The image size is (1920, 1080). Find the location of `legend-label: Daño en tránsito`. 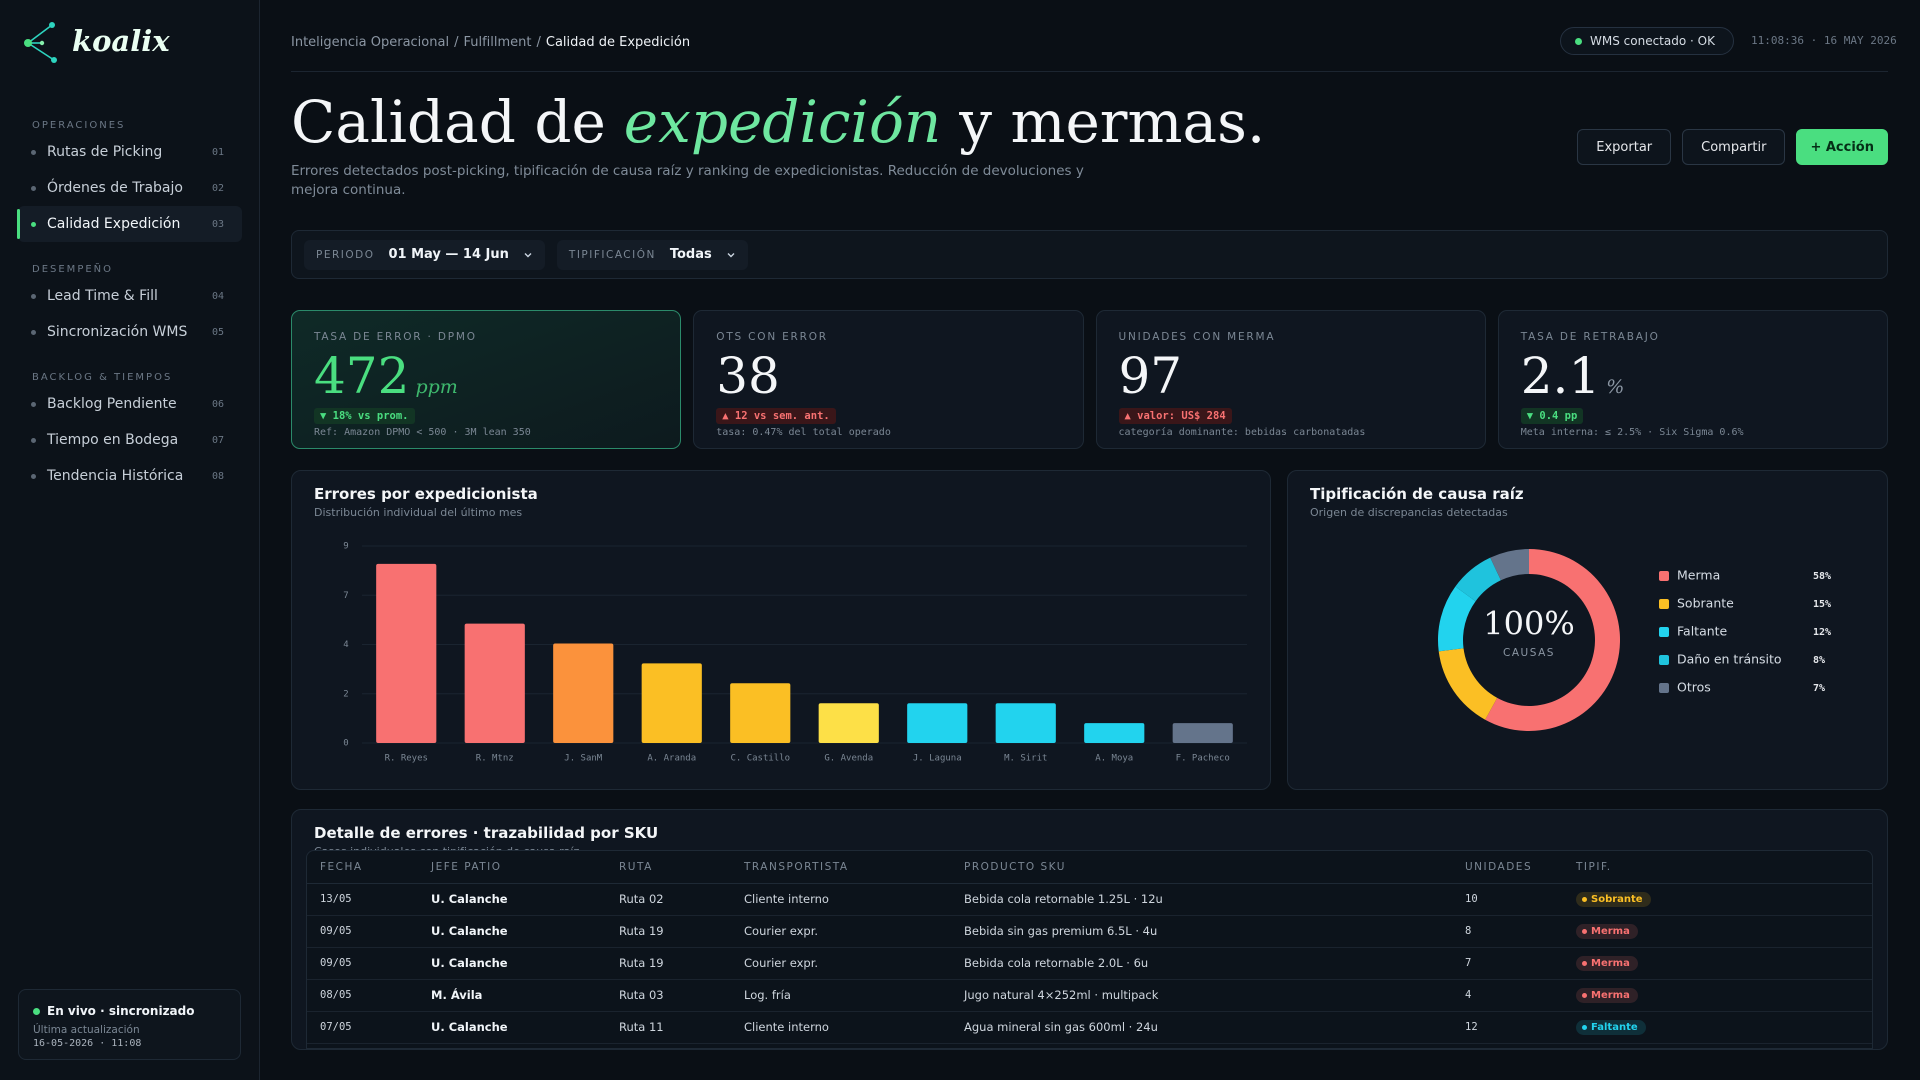

legend-label: Daño en tránsito is located at coordinates (1729, 659).